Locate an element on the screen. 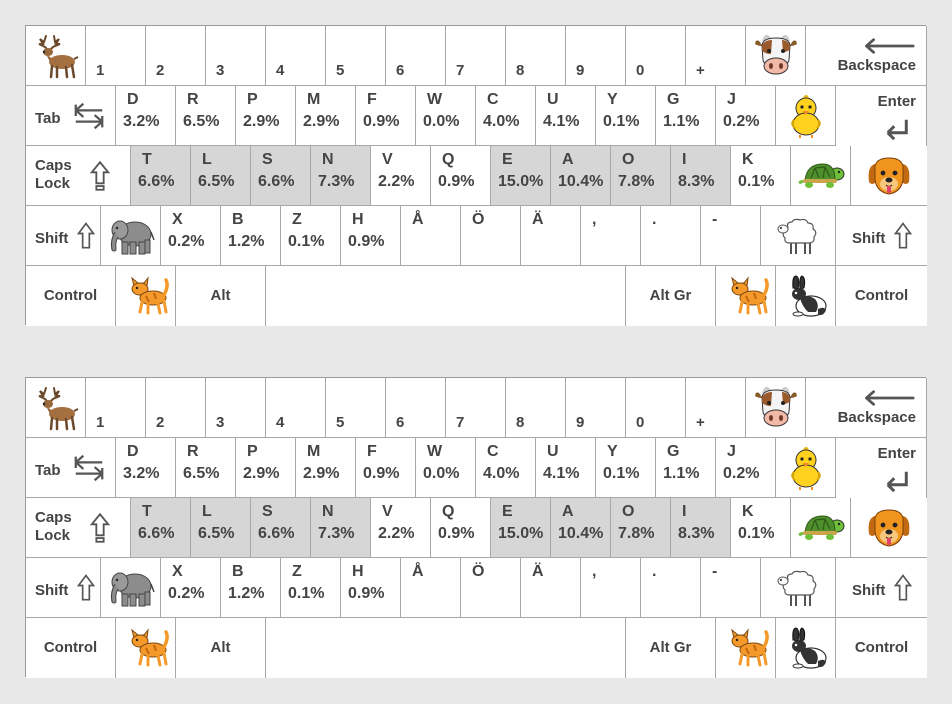 Image resolution: width=952 pixels, height=704 pixels. dog-key is located at coordinates (889, 528).